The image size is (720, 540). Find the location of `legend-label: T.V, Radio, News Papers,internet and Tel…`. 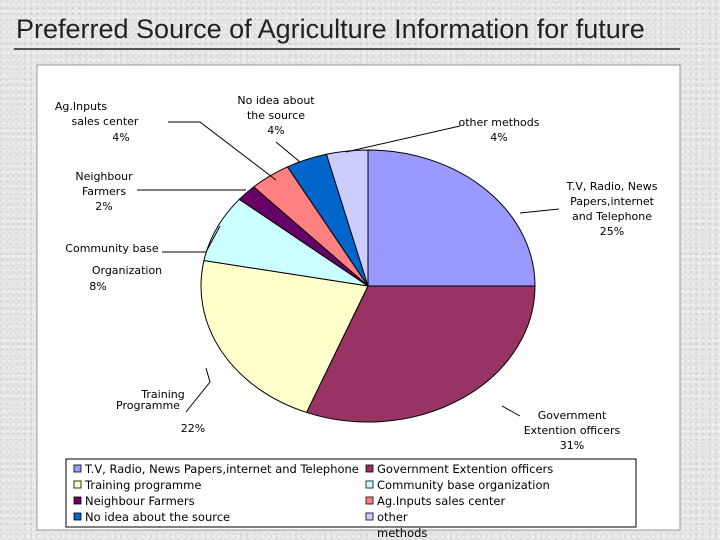

legend-label: T.V, Radio, News Papers,internet and Tel… is located at coordinates (221, 469).